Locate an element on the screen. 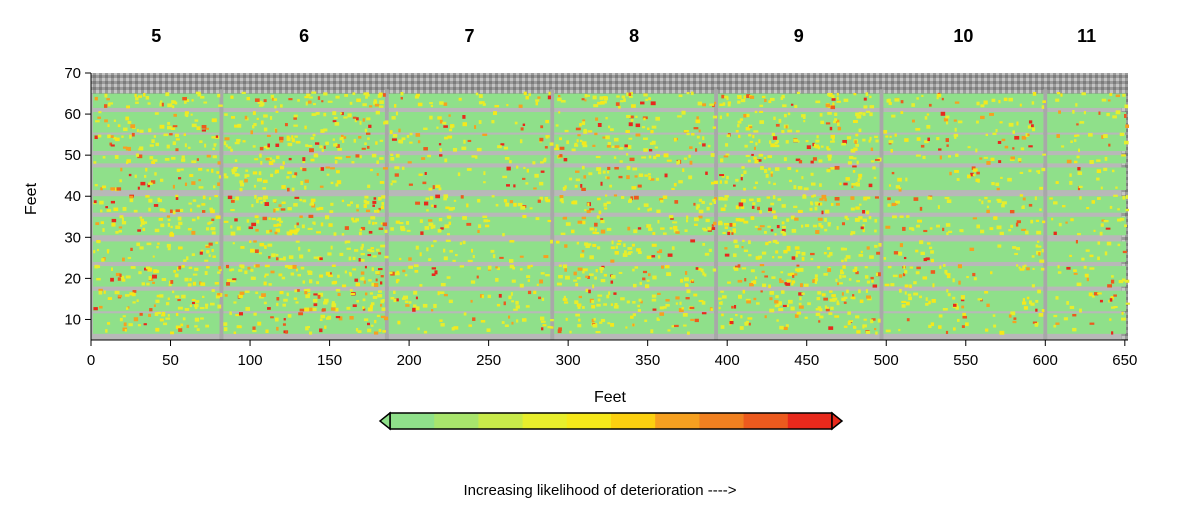 The height and width of the screenshot is (507, 1200). deck-panel is located at coordinates (798, 301).